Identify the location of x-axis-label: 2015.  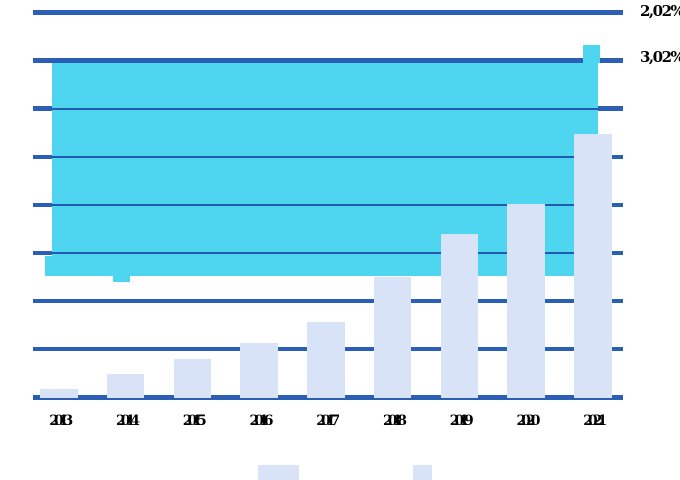
(194, 421).